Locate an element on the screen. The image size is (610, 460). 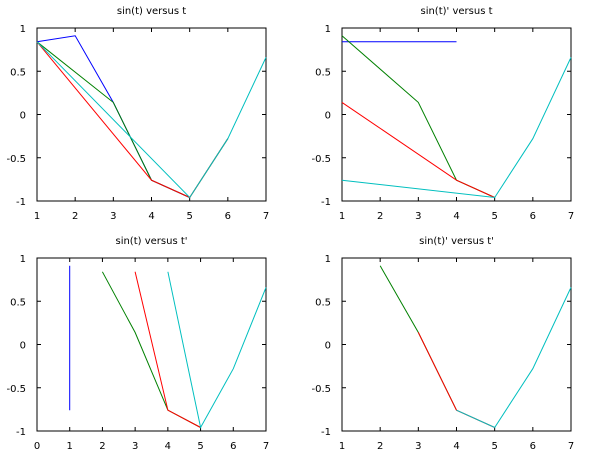
chart-title: sin(t)' versus t is located at coordinates (456, 11).